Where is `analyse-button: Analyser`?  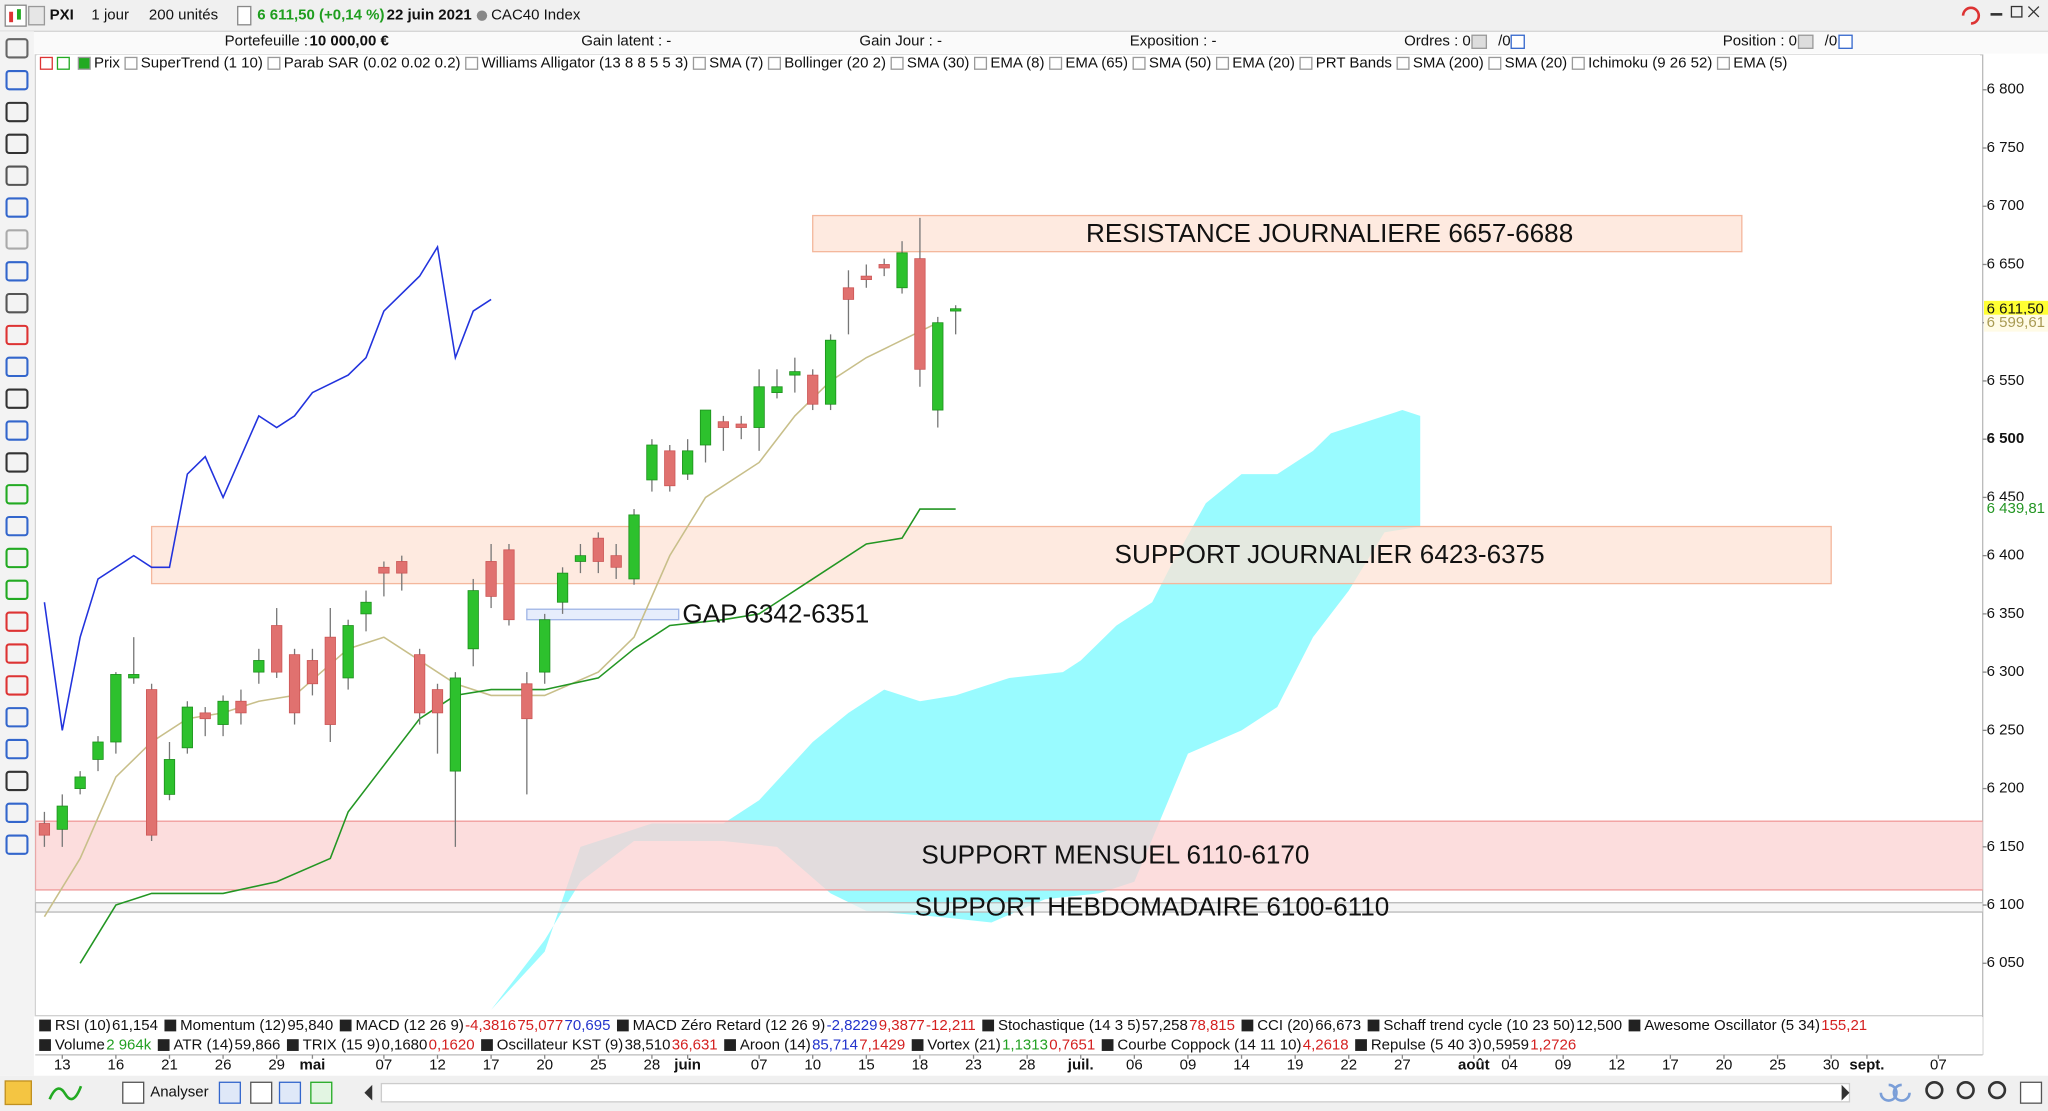 analyse-button: Analyser is located at coordinates (179, 1092).